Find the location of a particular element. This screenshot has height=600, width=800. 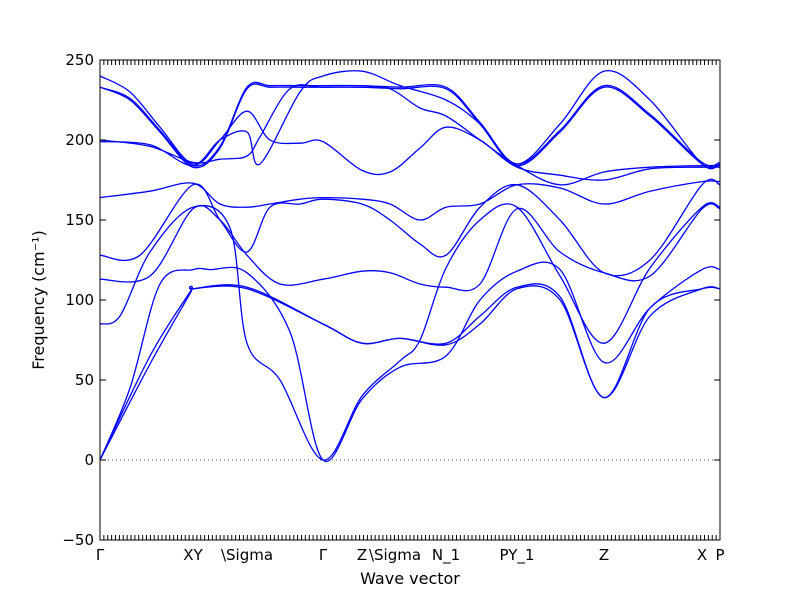

y-tick-label: 100 is located at coordinates (79, 300).